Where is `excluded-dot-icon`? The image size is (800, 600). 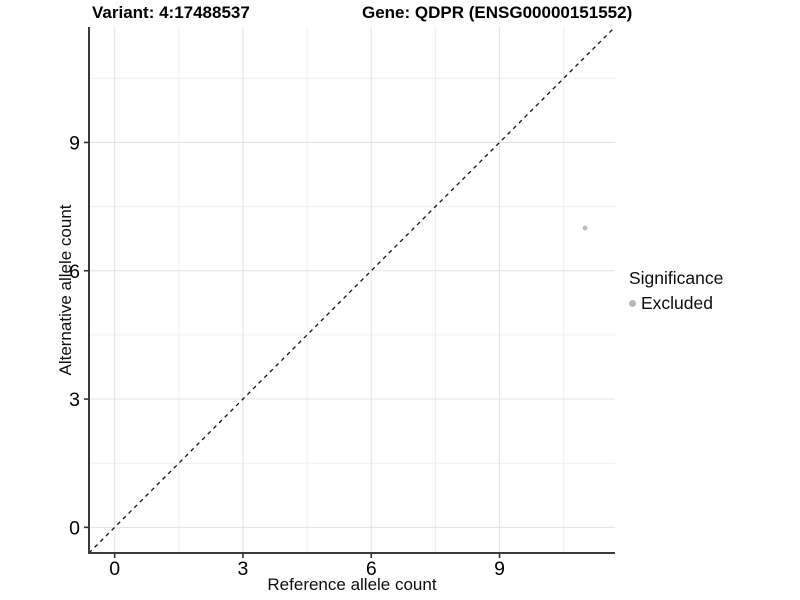
excluded-dot-icon is located at coordinates (632, 303).